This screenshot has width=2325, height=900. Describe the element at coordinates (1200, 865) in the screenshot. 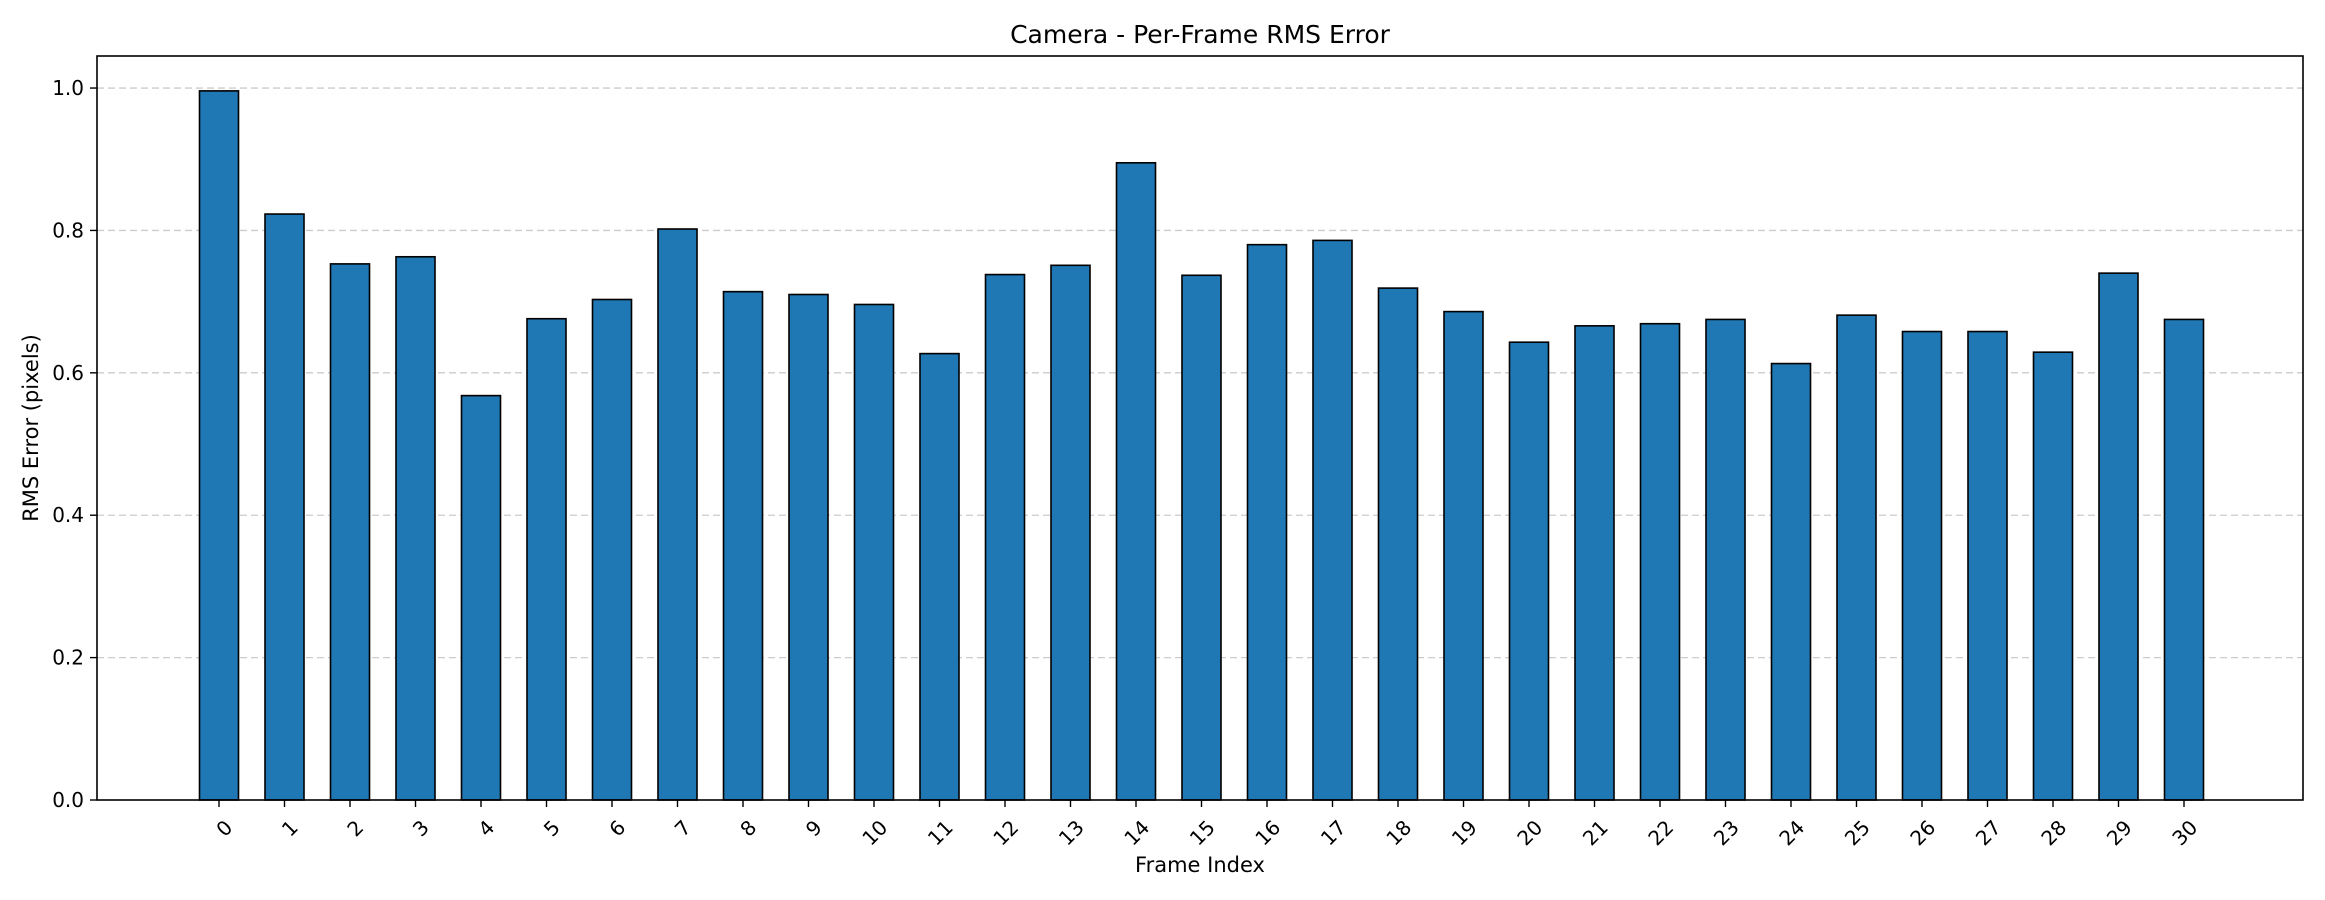

I see `x-axis-label: Frame Index` at that location.